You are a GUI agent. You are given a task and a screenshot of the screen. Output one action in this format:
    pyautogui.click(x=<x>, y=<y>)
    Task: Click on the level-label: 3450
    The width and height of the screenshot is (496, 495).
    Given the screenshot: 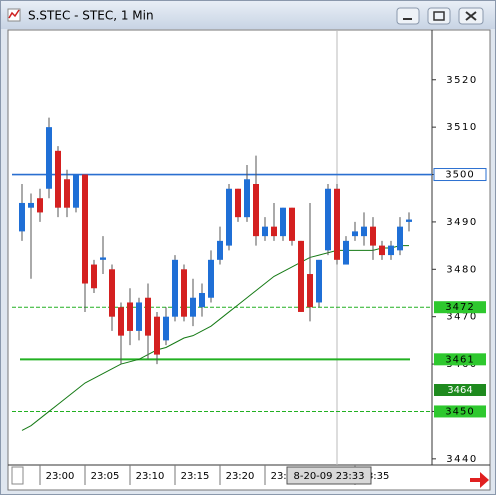 What is the action you would take?
    pyautogui.click(x=459, y=411)
    